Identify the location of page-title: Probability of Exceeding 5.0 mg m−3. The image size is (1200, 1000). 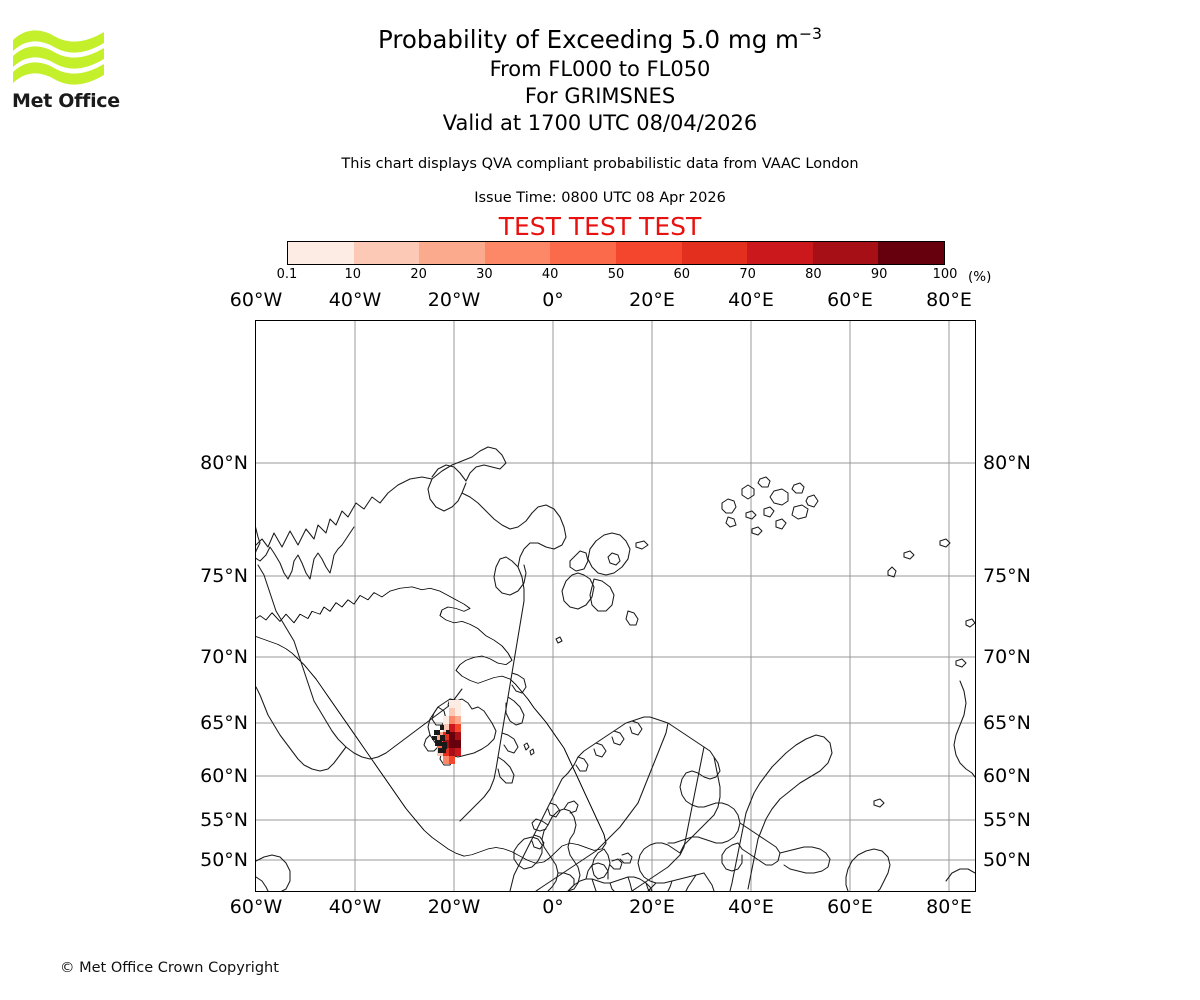
(600, 40).